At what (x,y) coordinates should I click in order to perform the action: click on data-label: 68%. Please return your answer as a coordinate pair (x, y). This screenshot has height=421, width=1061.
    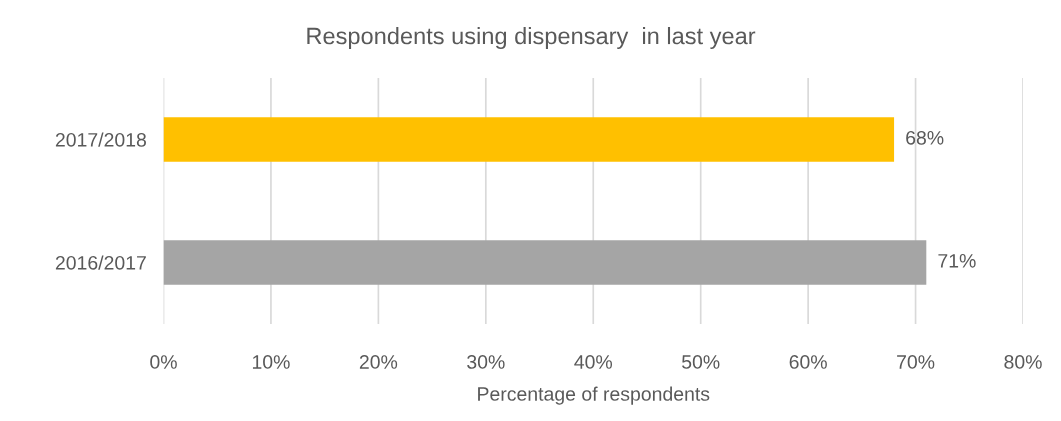
    Looking at the image, I should click on (925, 137).